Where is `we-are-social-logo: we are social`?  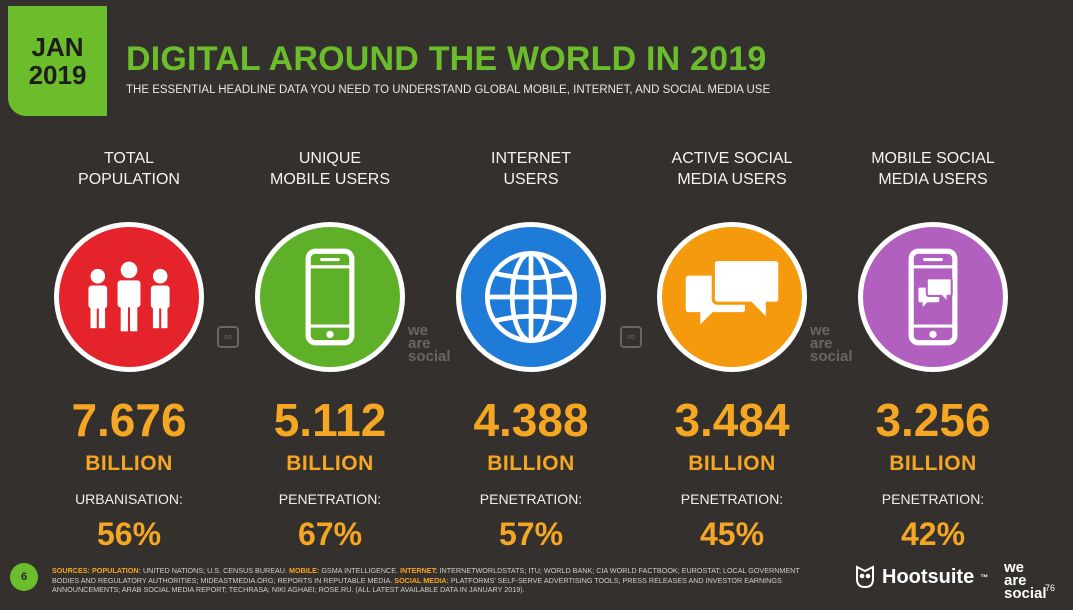 we-are-social-logo: we are social is located at coordinates (1025, 580).